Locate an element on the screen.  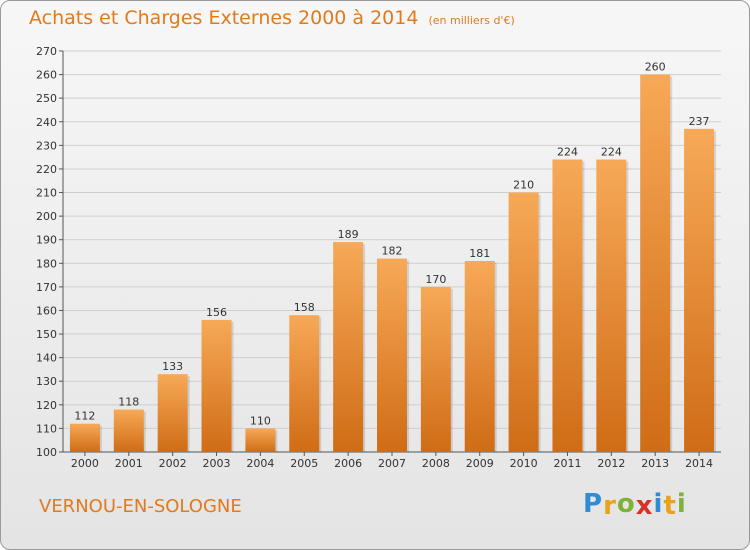
data-label: 133 is located at coordinates (172, 366).